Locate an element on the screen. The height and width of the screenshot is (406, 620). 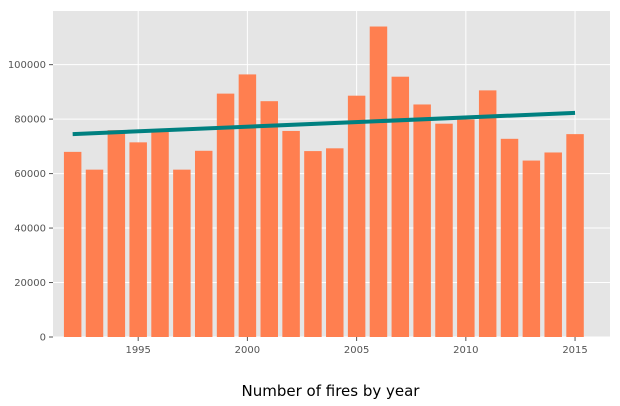
y-tick-label: 80000 is located at coordinates (30, 120).